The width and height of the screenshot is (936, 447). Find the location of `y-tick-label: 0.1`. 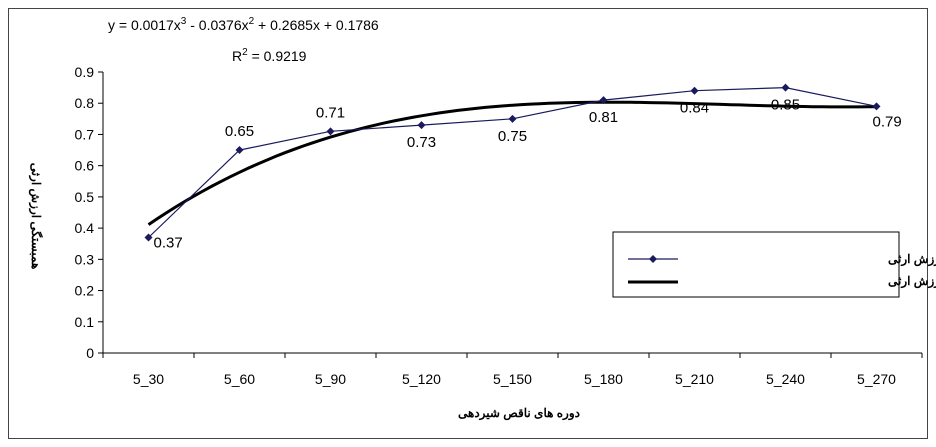

y-tick-label: 0.1 is located at coordinates (85, 322).